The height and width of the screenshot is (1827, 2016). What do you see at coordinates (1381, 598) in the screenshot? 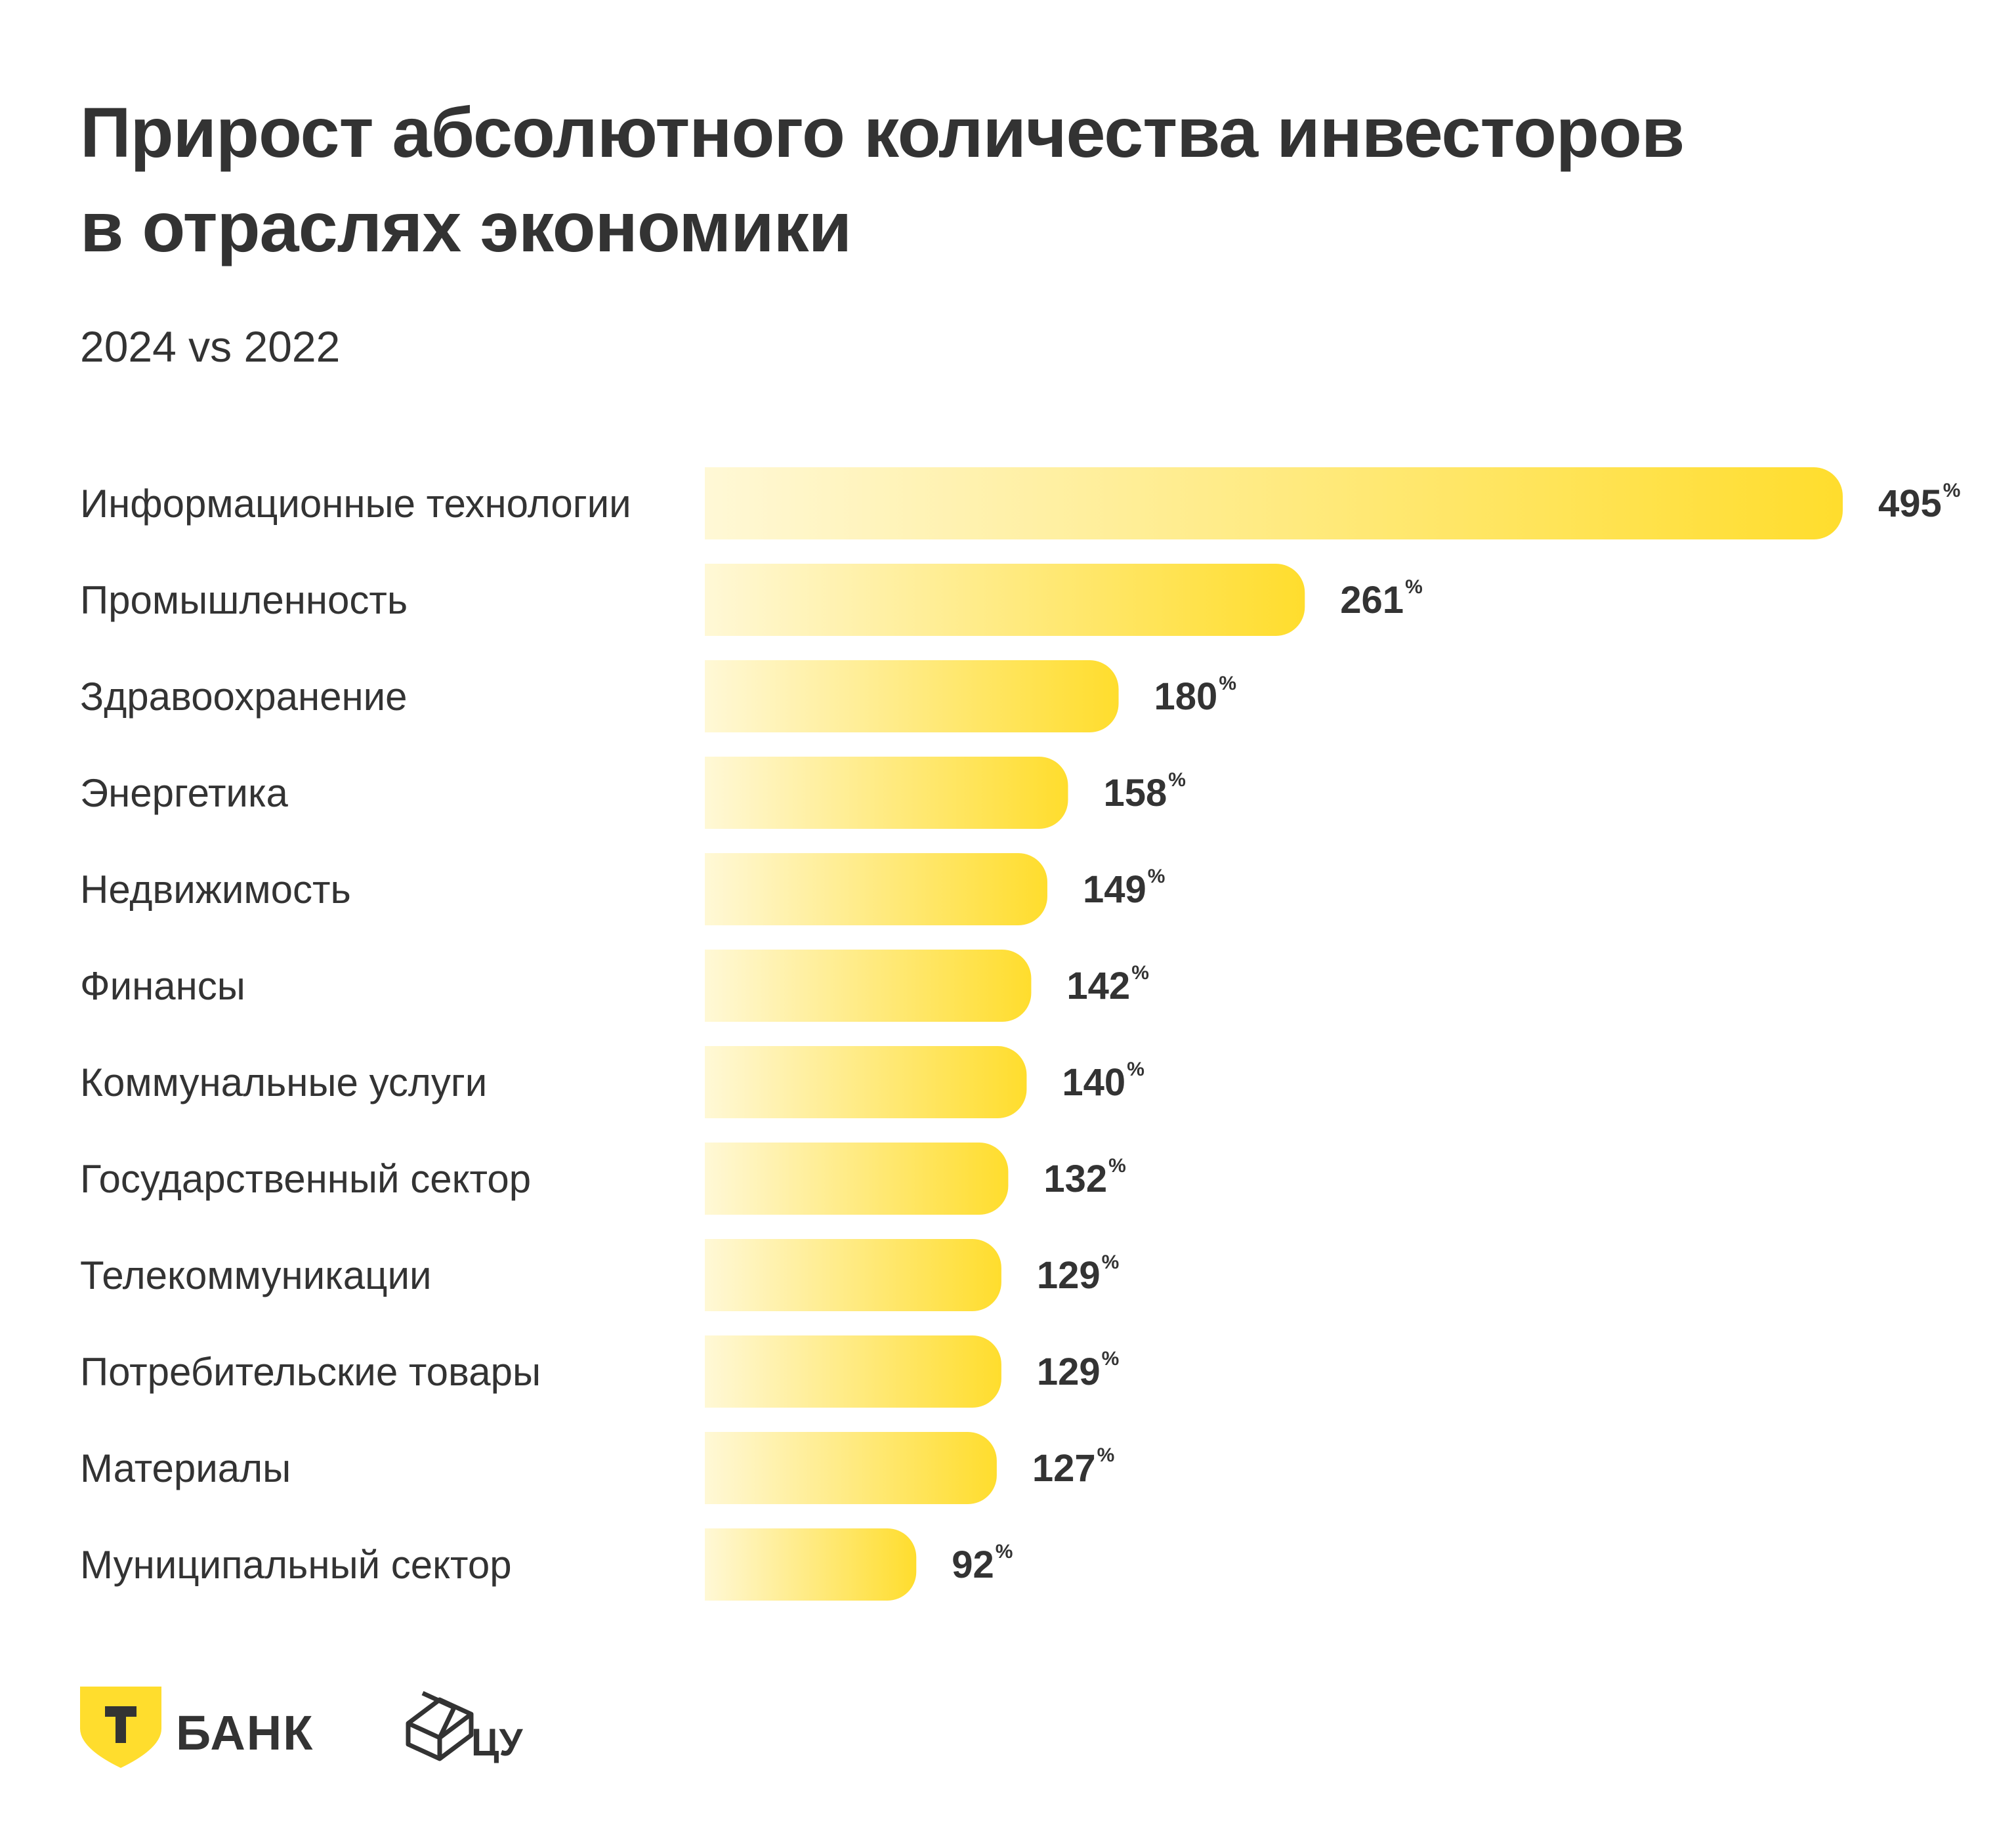
I see `value-label: 261%` at bounding box center [1381, 598].